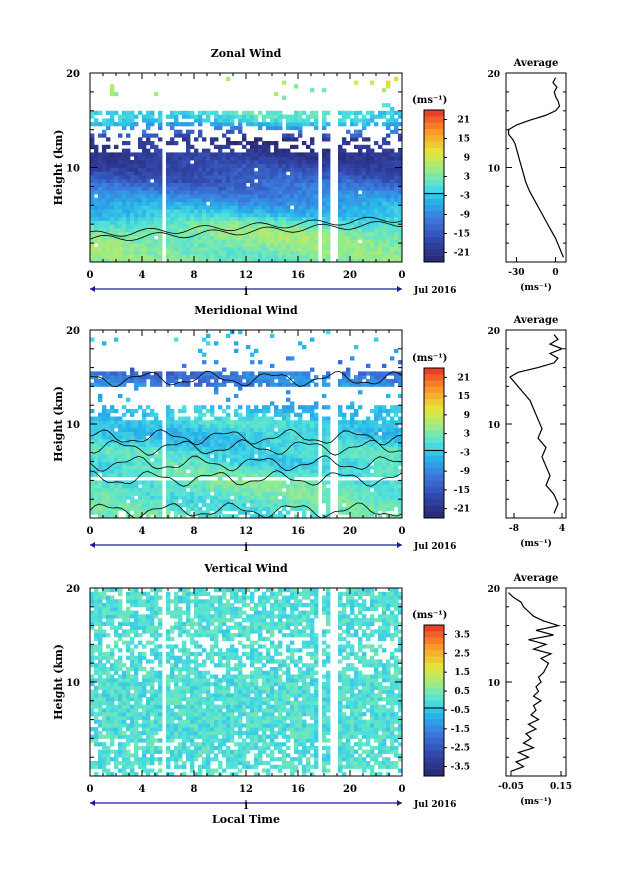 The width and height of the screenshot is (624, 873). Describe the element at coordinates (246, 53) in the screenshot. I see `chart-title: Zonal Wind` at that location.